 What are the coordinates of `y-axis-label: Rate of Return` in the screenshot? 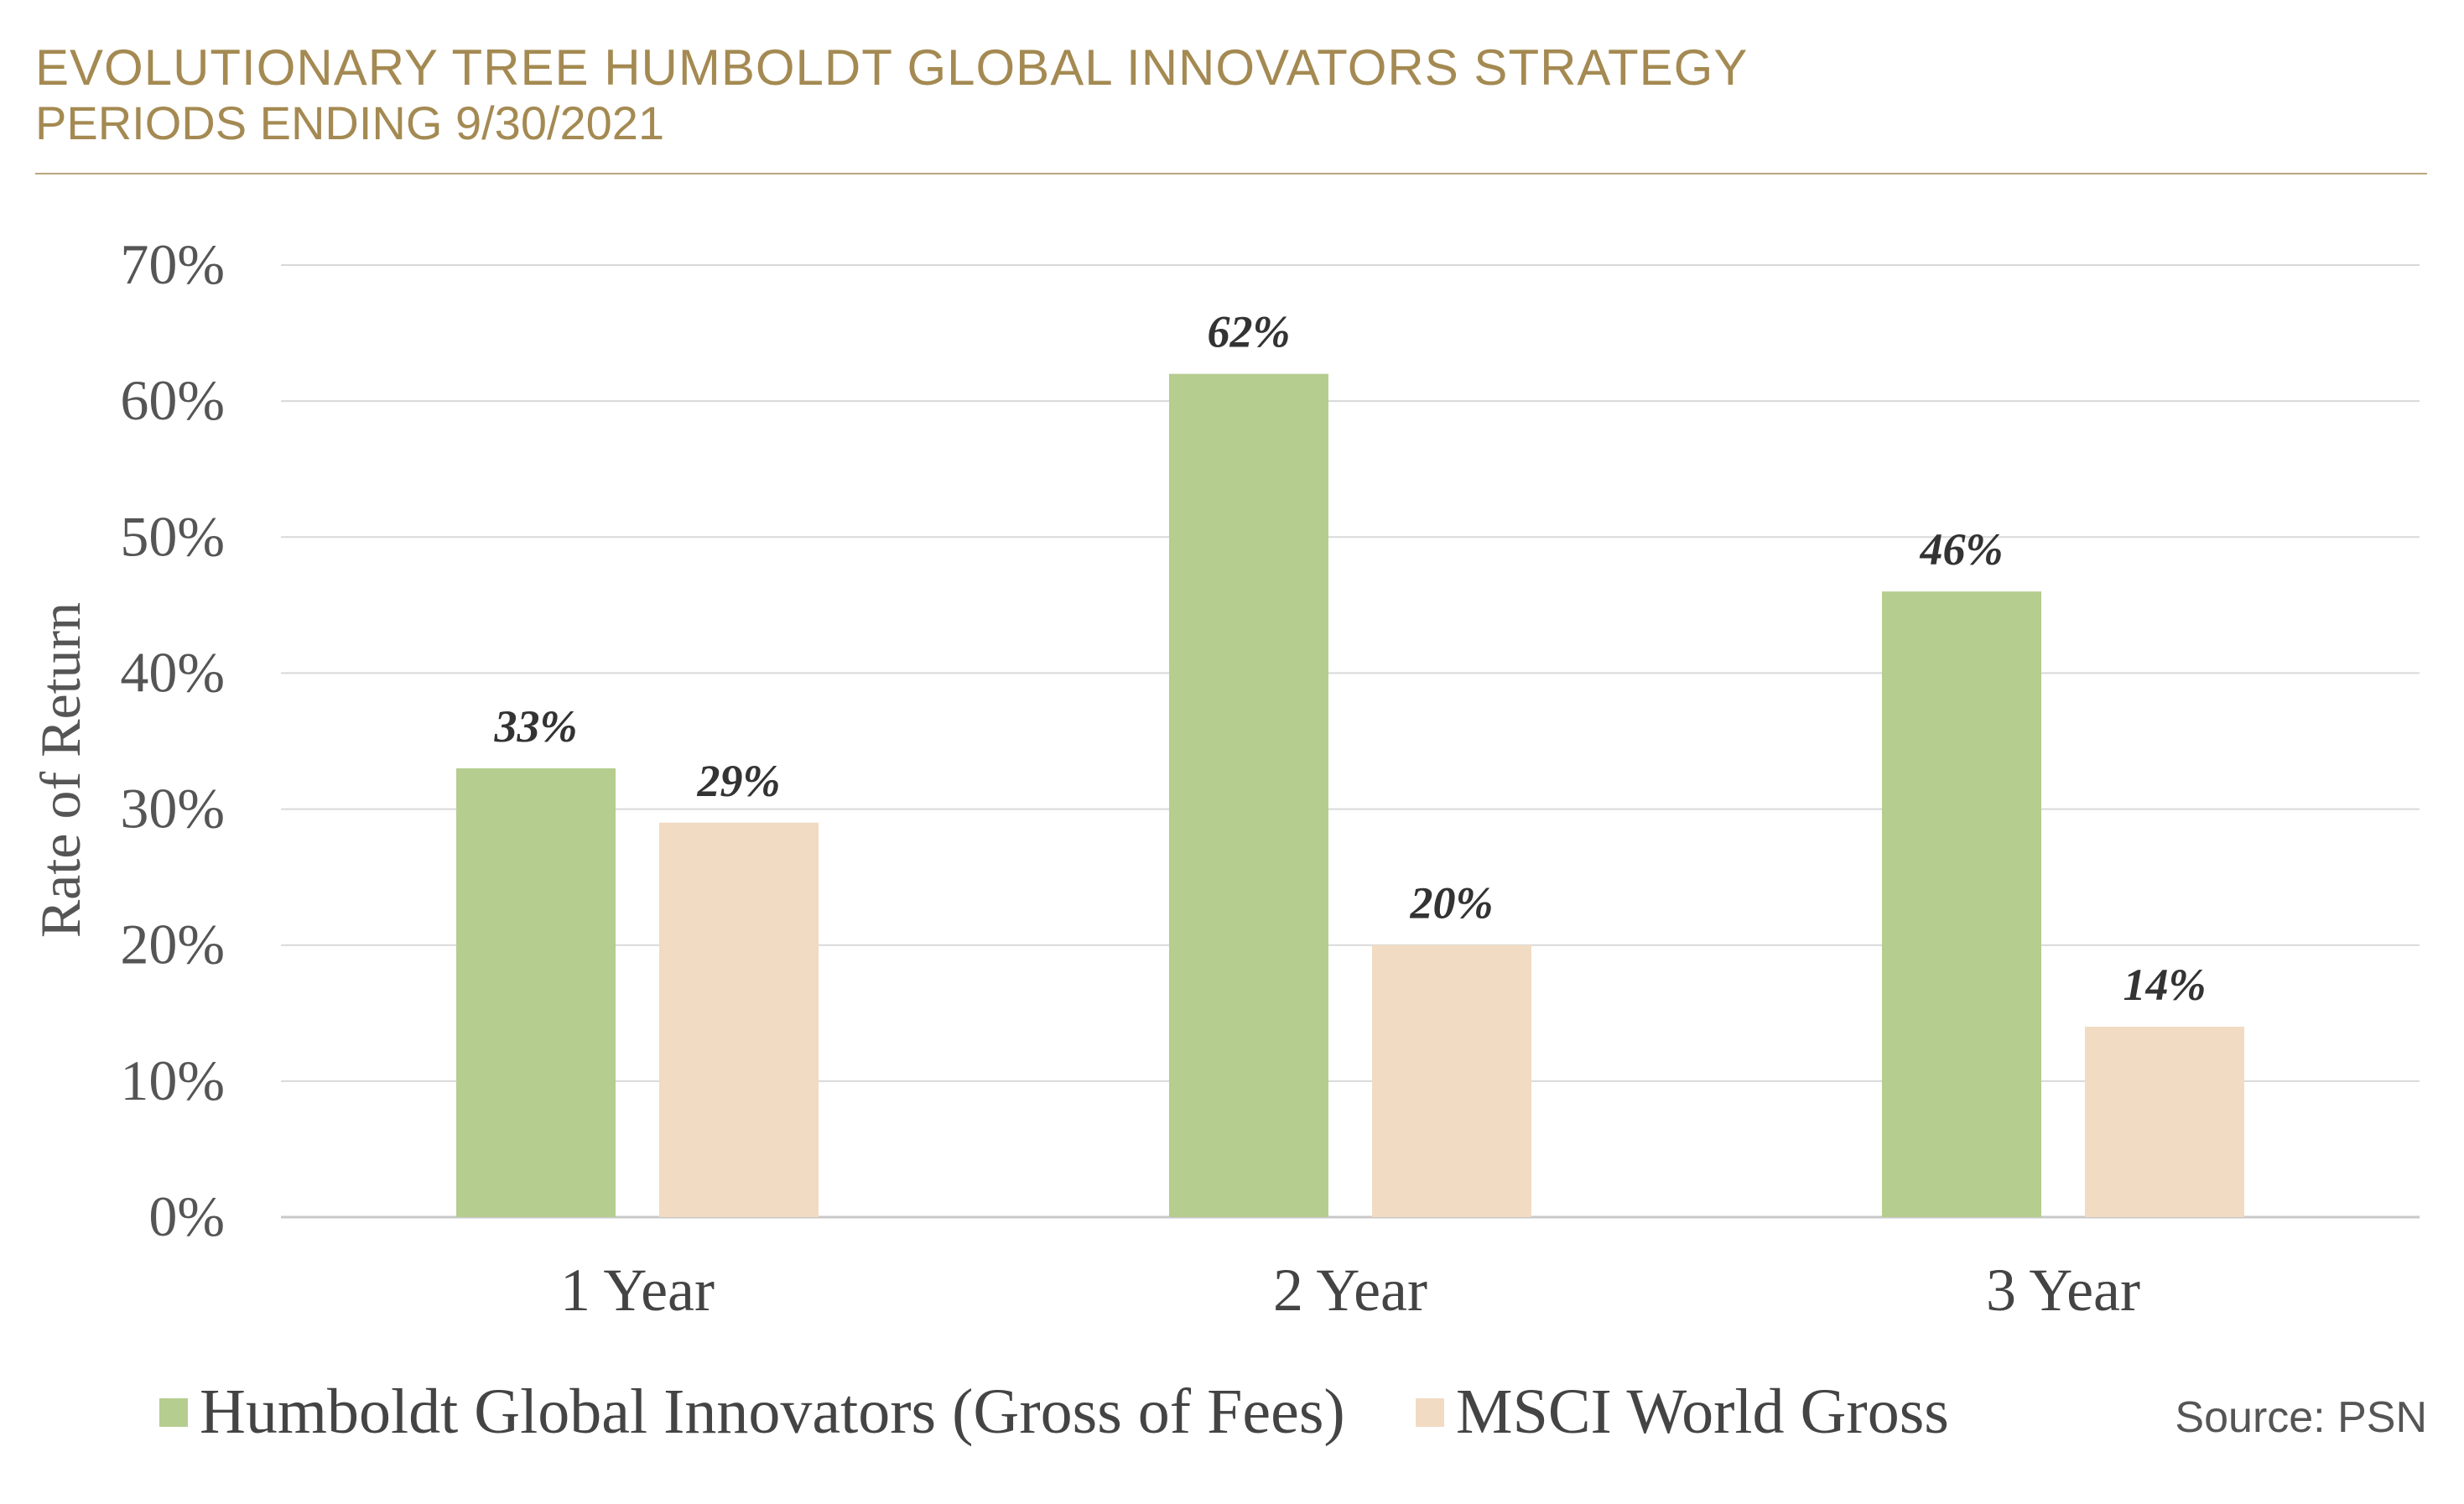 It's located at (60, 770).